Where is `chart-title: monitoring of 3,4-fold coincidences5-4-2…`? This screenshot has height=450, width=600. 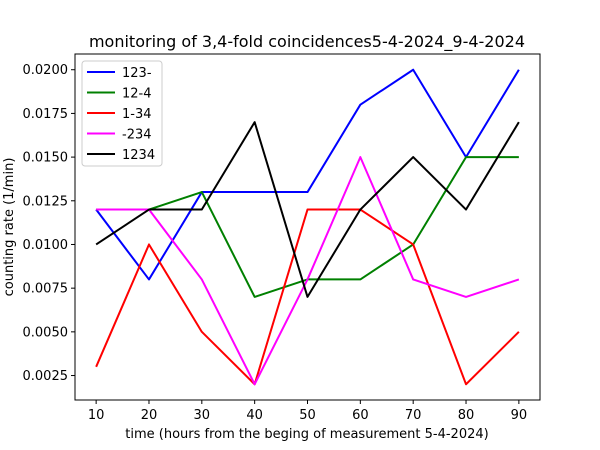
chart-title: monitoring of 3,4-fold coincidences5-4-2… is located at coordinates (307, 42).